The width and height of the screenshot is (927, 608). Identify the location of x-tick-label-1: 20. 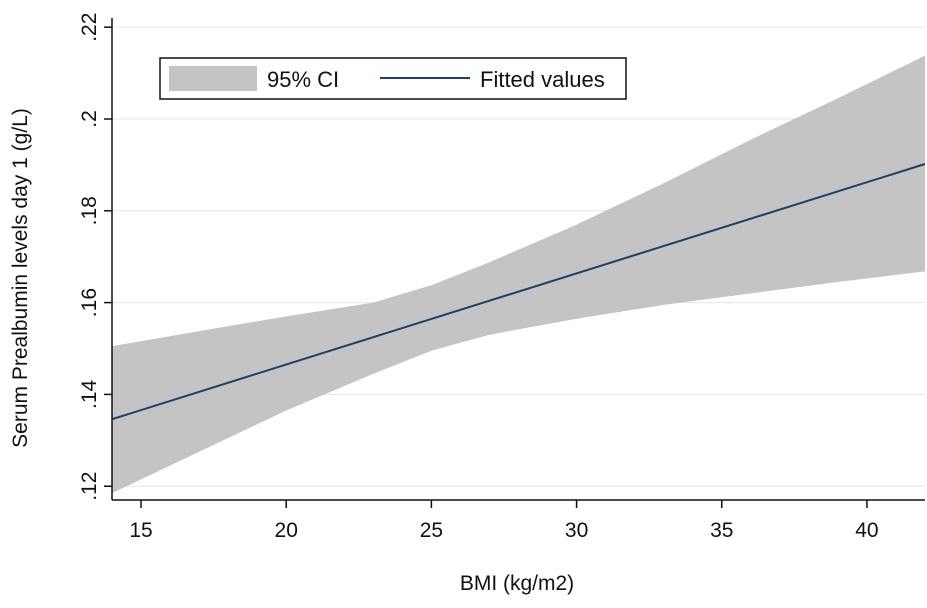
(286, 530).